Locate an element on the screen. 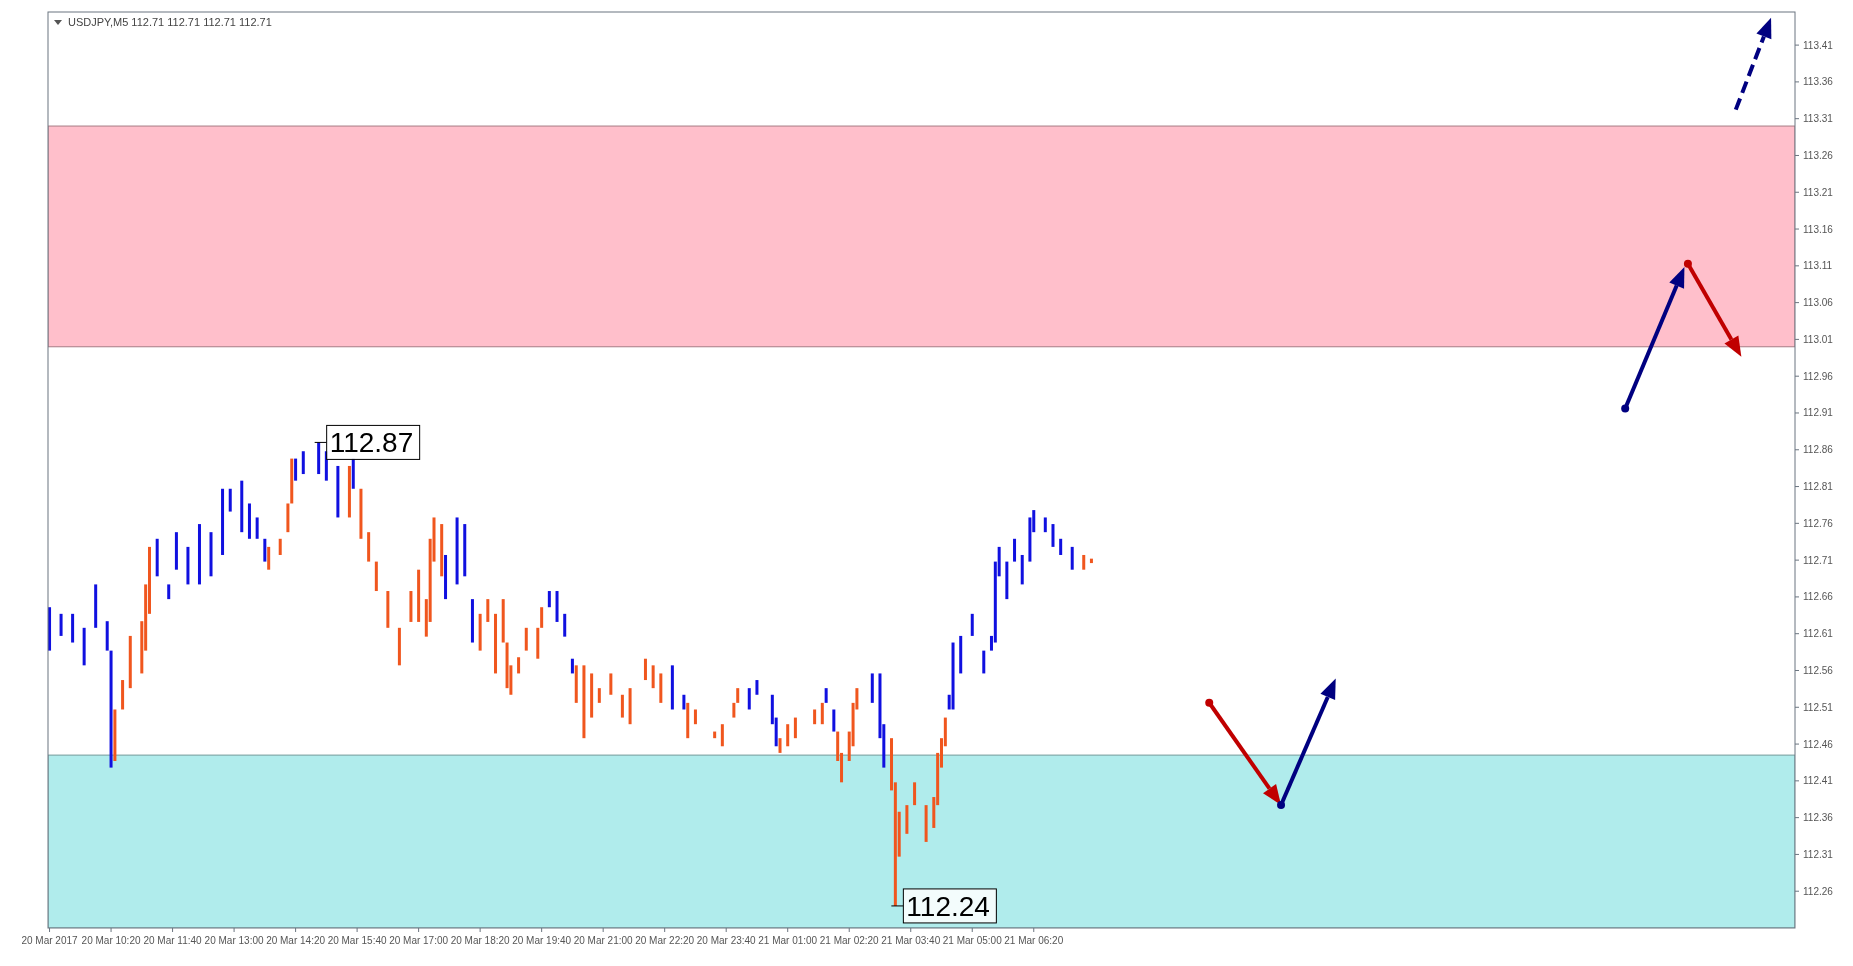 Image resolution: width=1853 pixels, height=966 pixels. y-tick-label: 112.76 is located at coordinates (1818, 523).